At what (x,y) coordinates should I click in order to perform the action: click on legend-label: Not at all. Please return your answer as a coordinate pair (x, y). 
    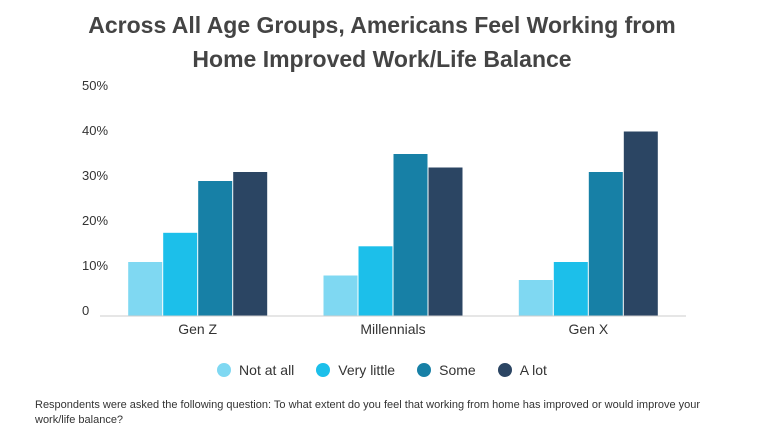
    Looking at the image, I should click on (267, 370).